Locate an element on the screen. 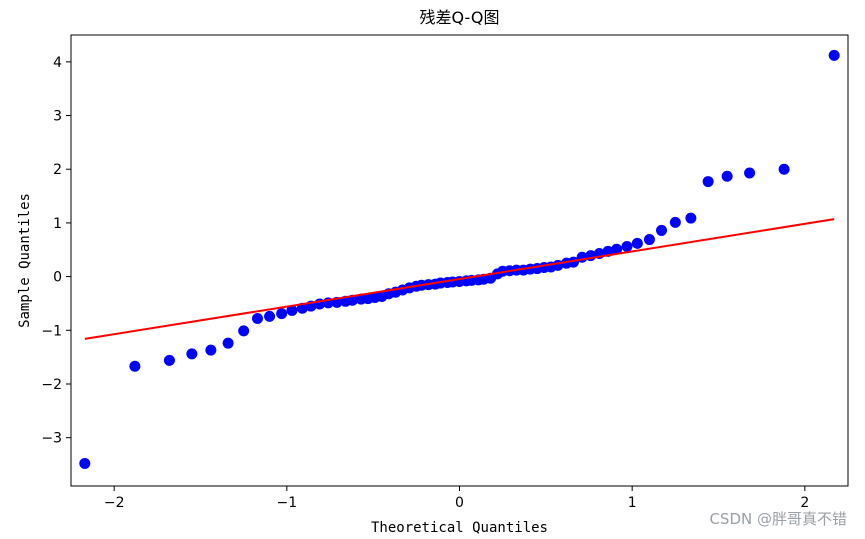 The width and height of the screenshot is (865, 539). x-tick-label-3: 1 is located at coordinates (632, 503).